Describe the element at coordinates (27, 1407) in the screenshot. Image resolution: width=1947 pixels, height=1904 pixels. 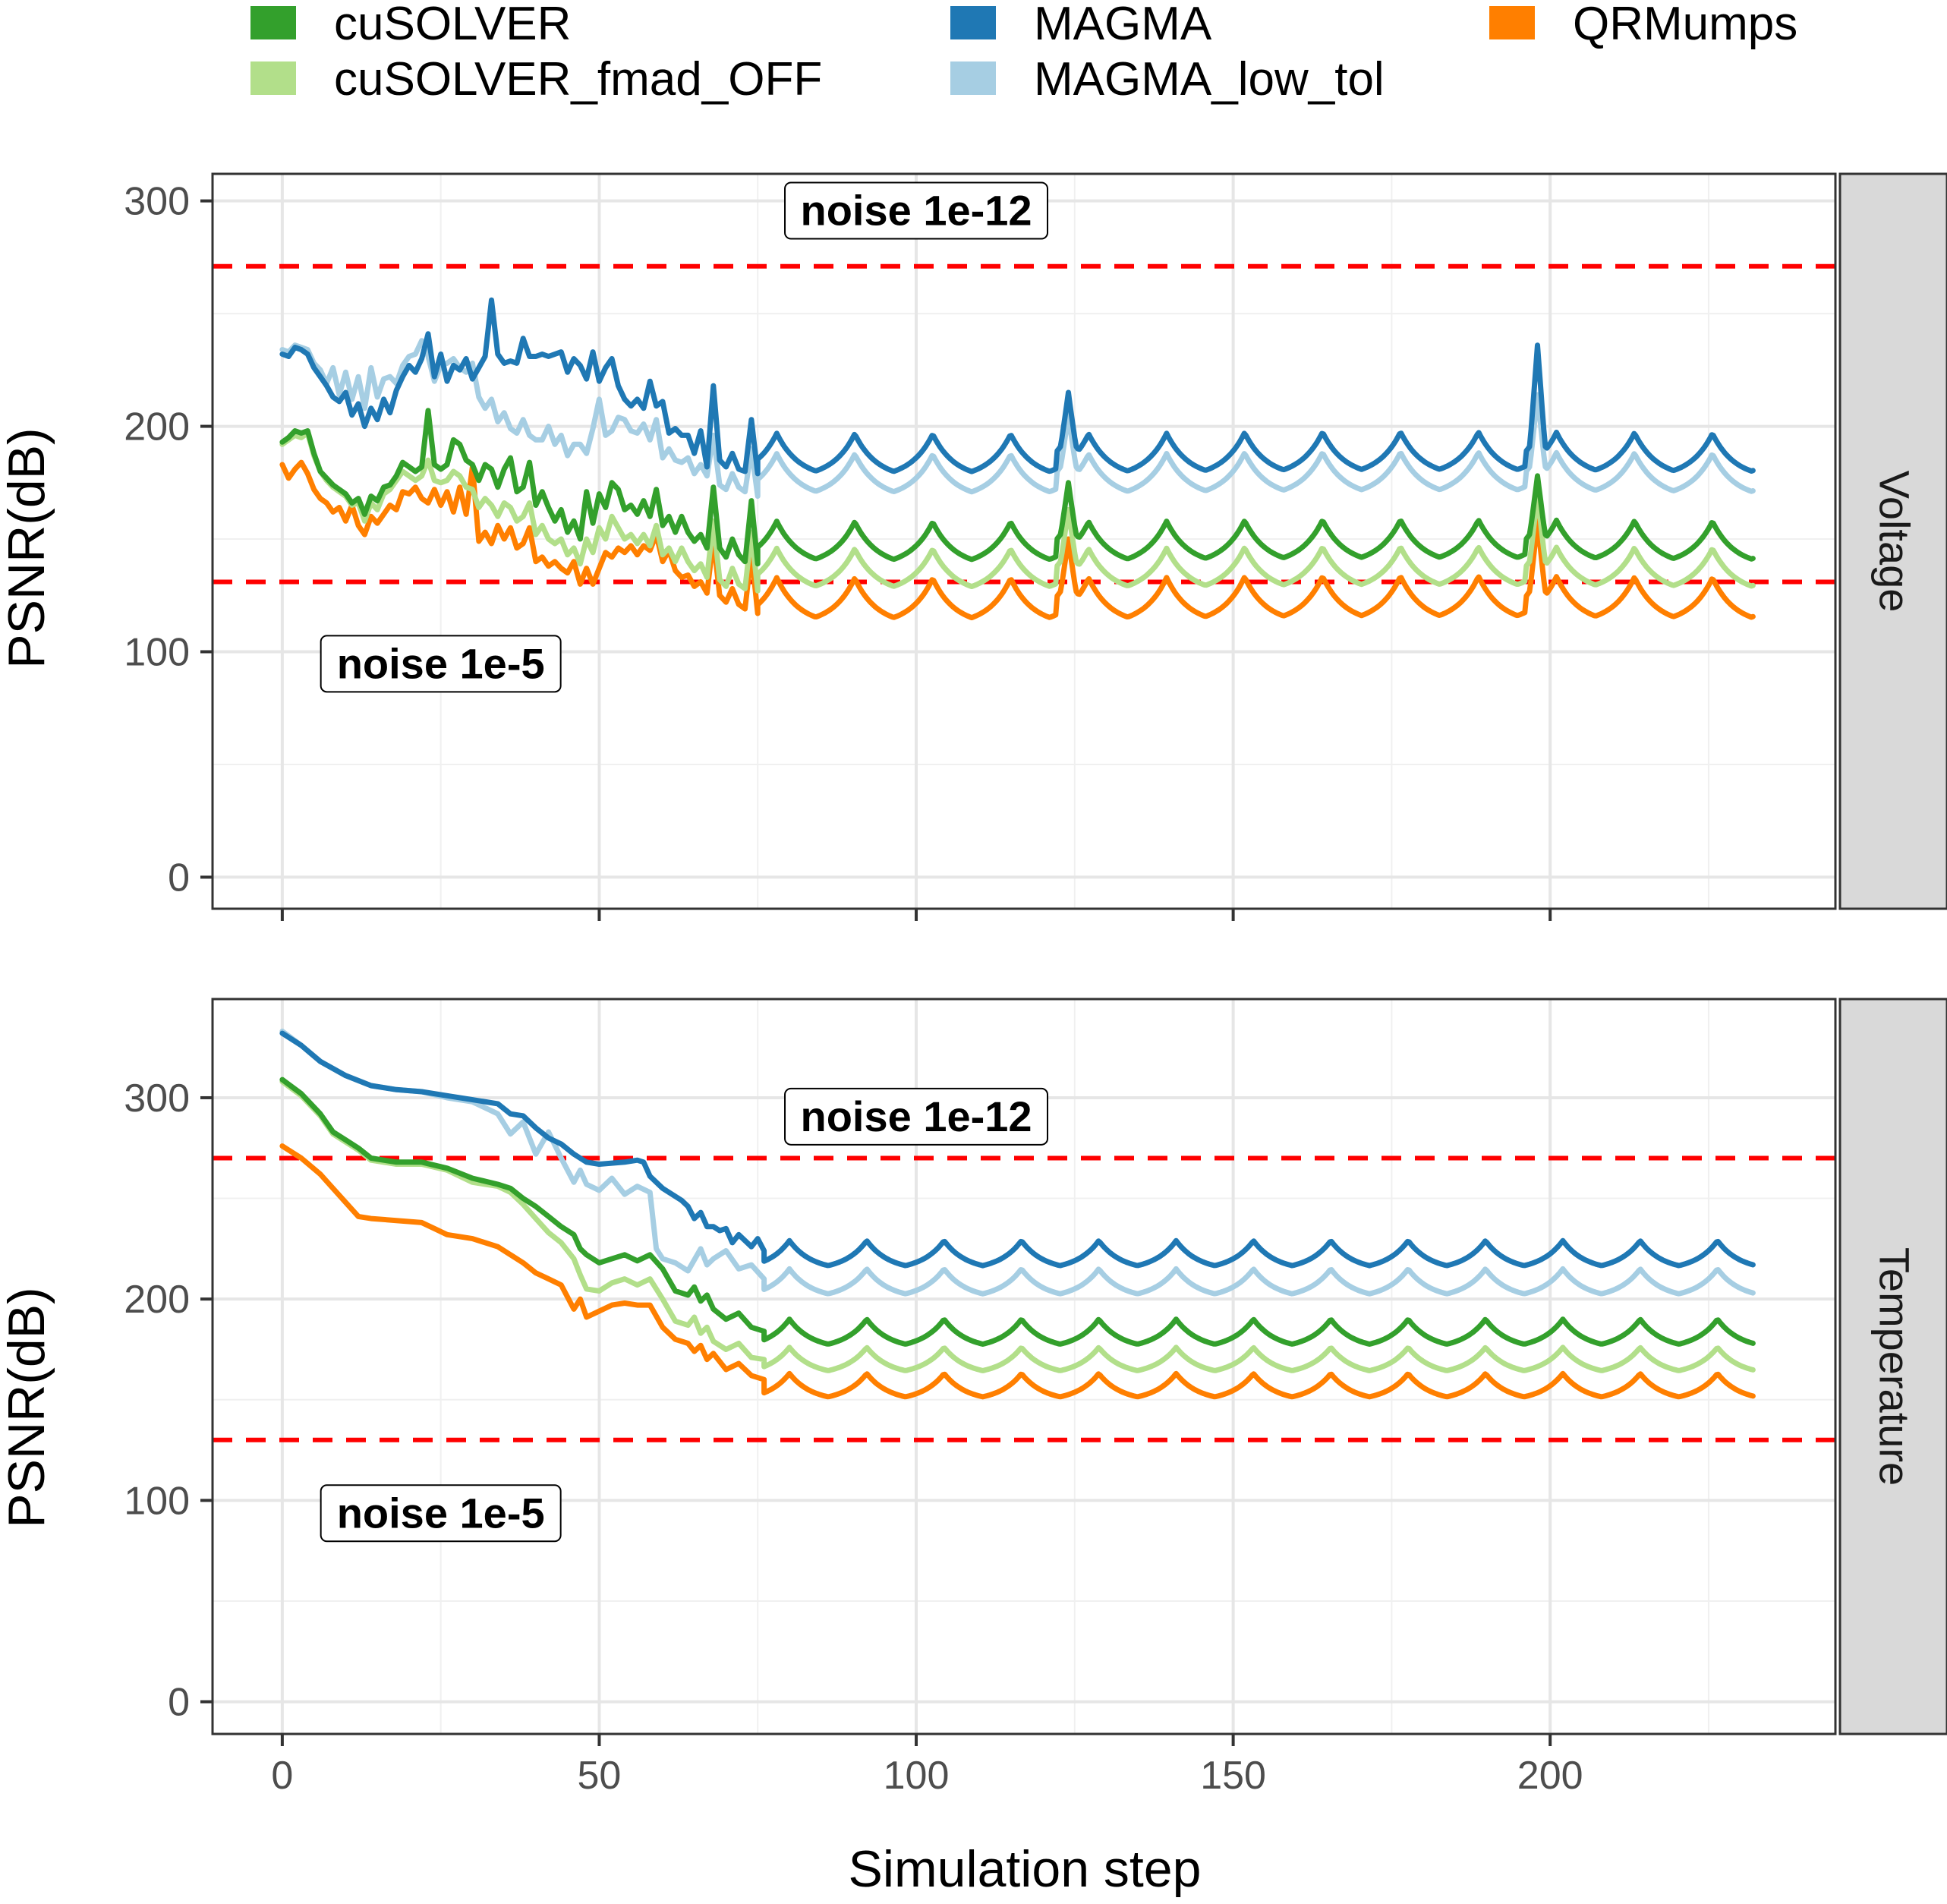
I see `y-axis-title-temperature: PSNR(dB)` at that location.